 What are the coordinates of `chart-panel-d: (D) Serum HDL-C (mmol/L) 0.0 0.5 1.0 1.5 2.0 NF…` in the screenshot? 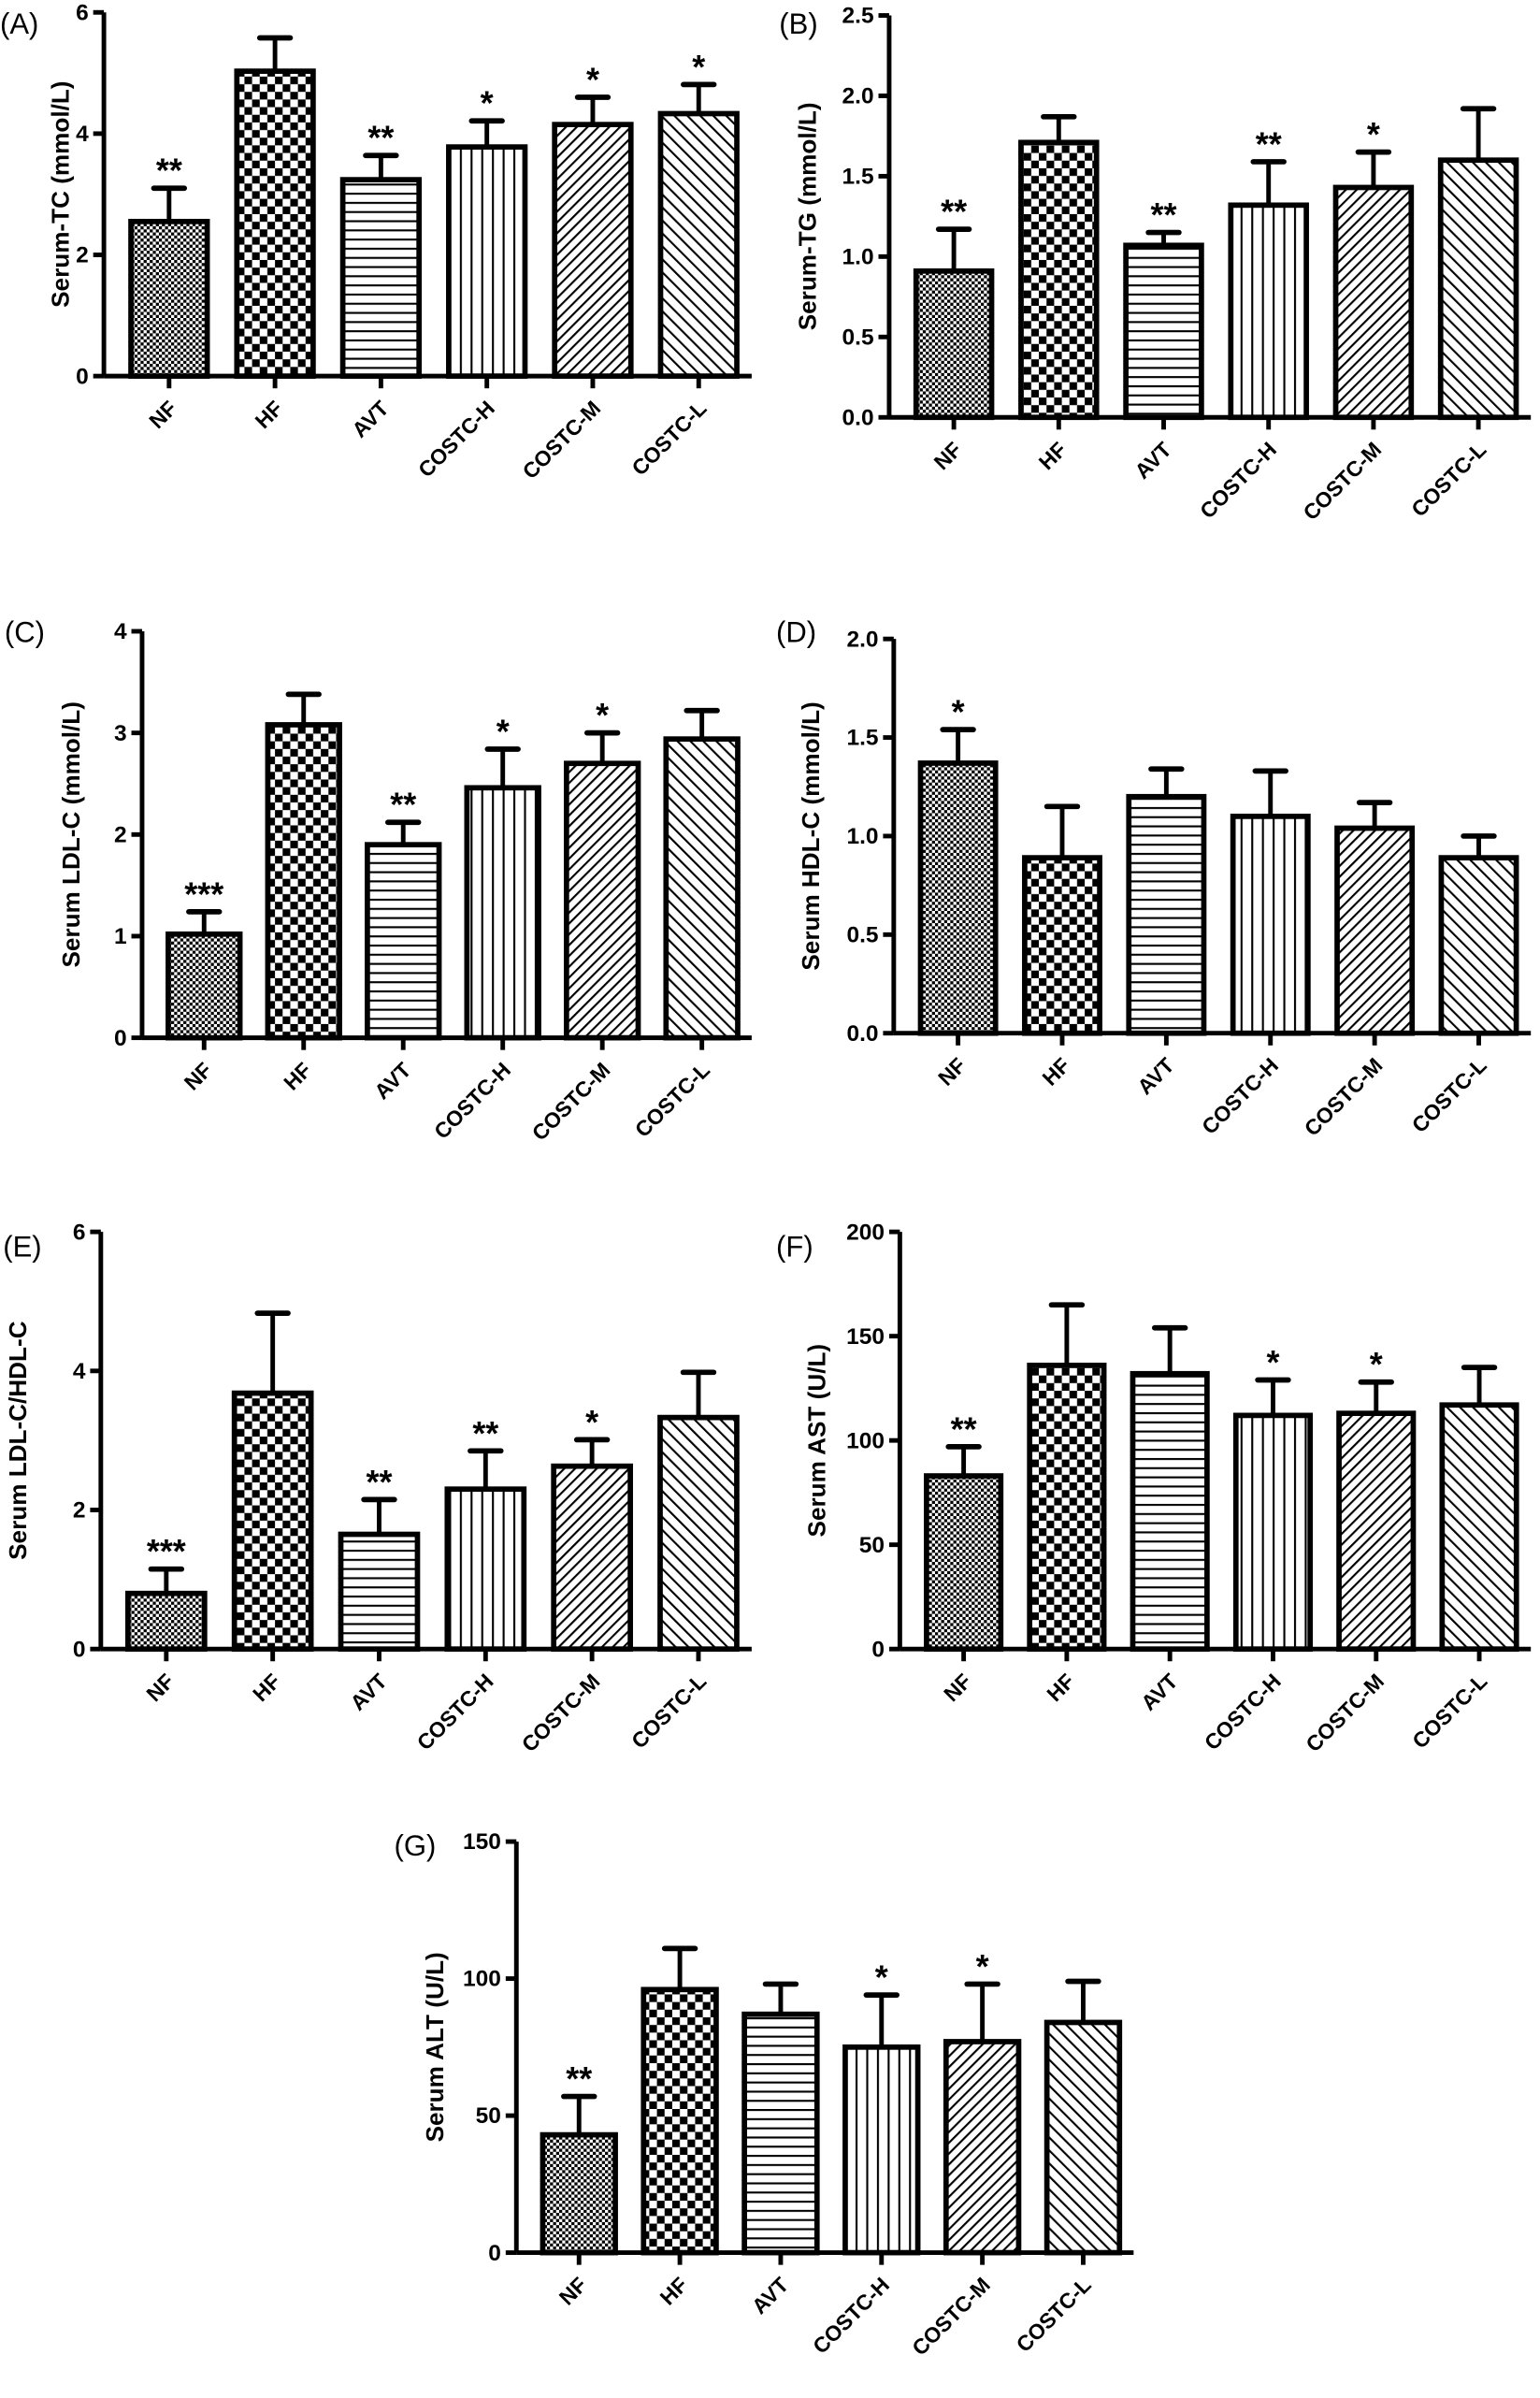 It's located at (1154, 878).